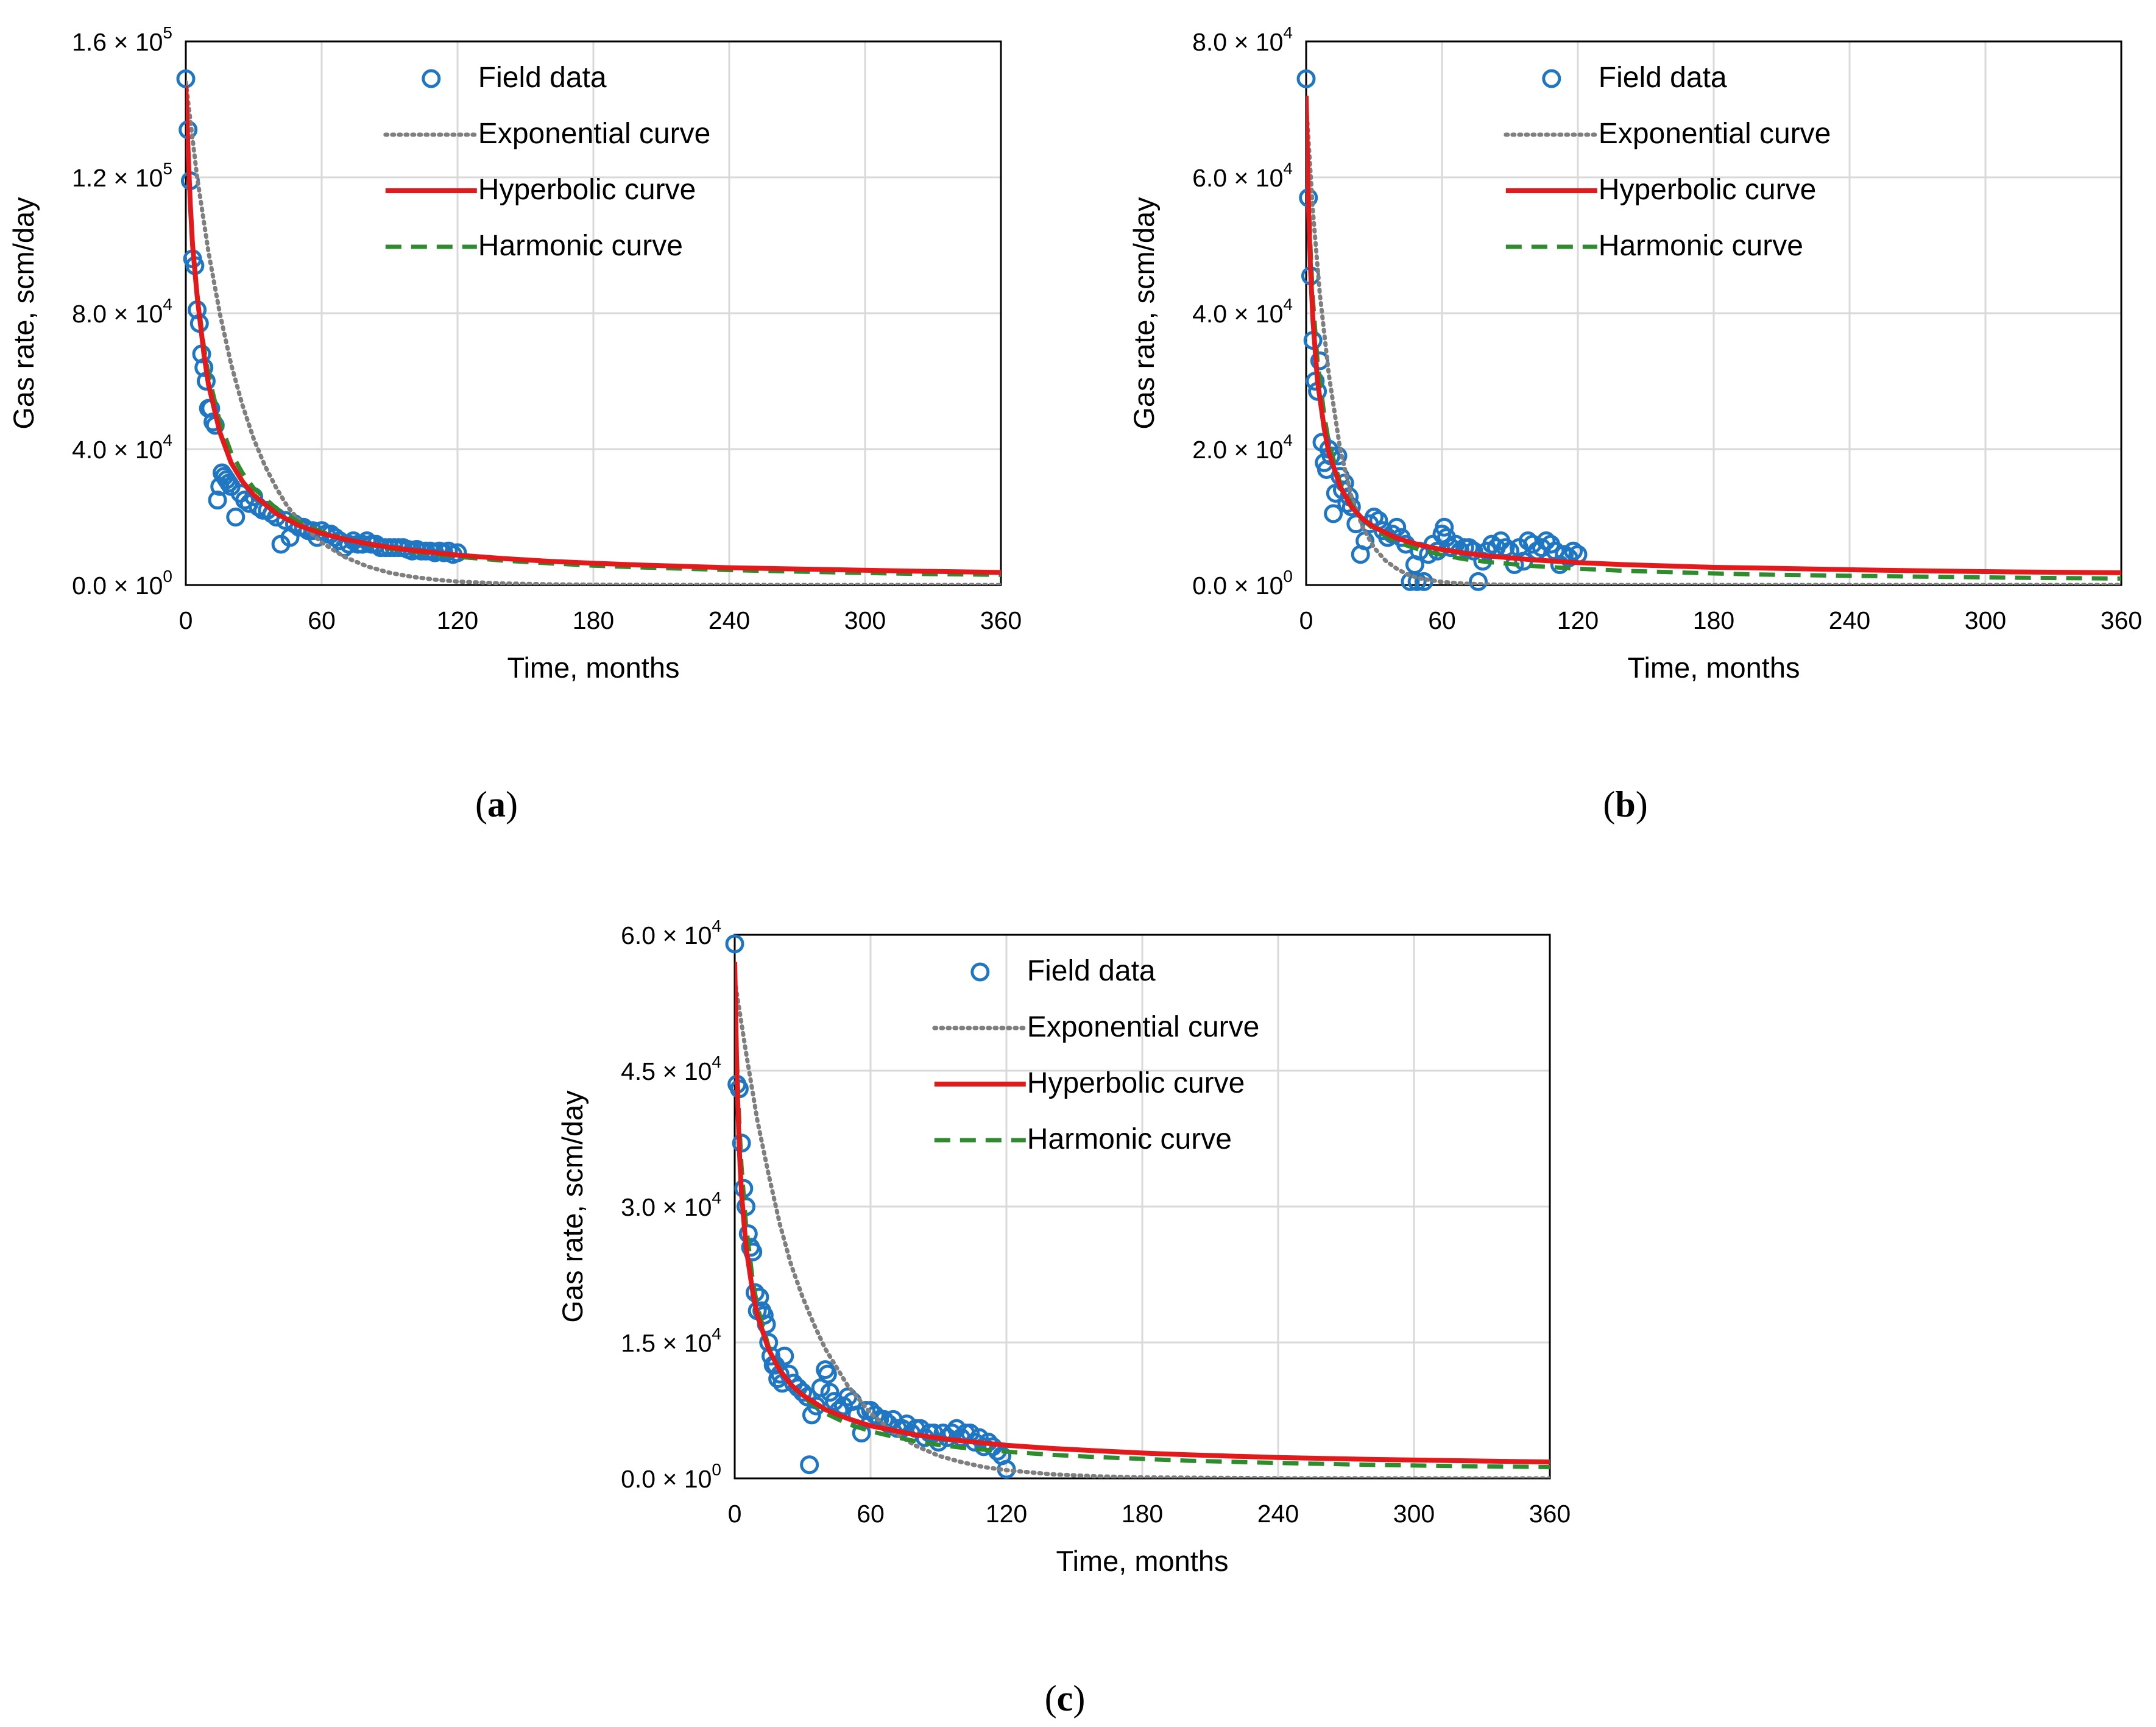  I want to click on series-field-data, so click(871, 1206).